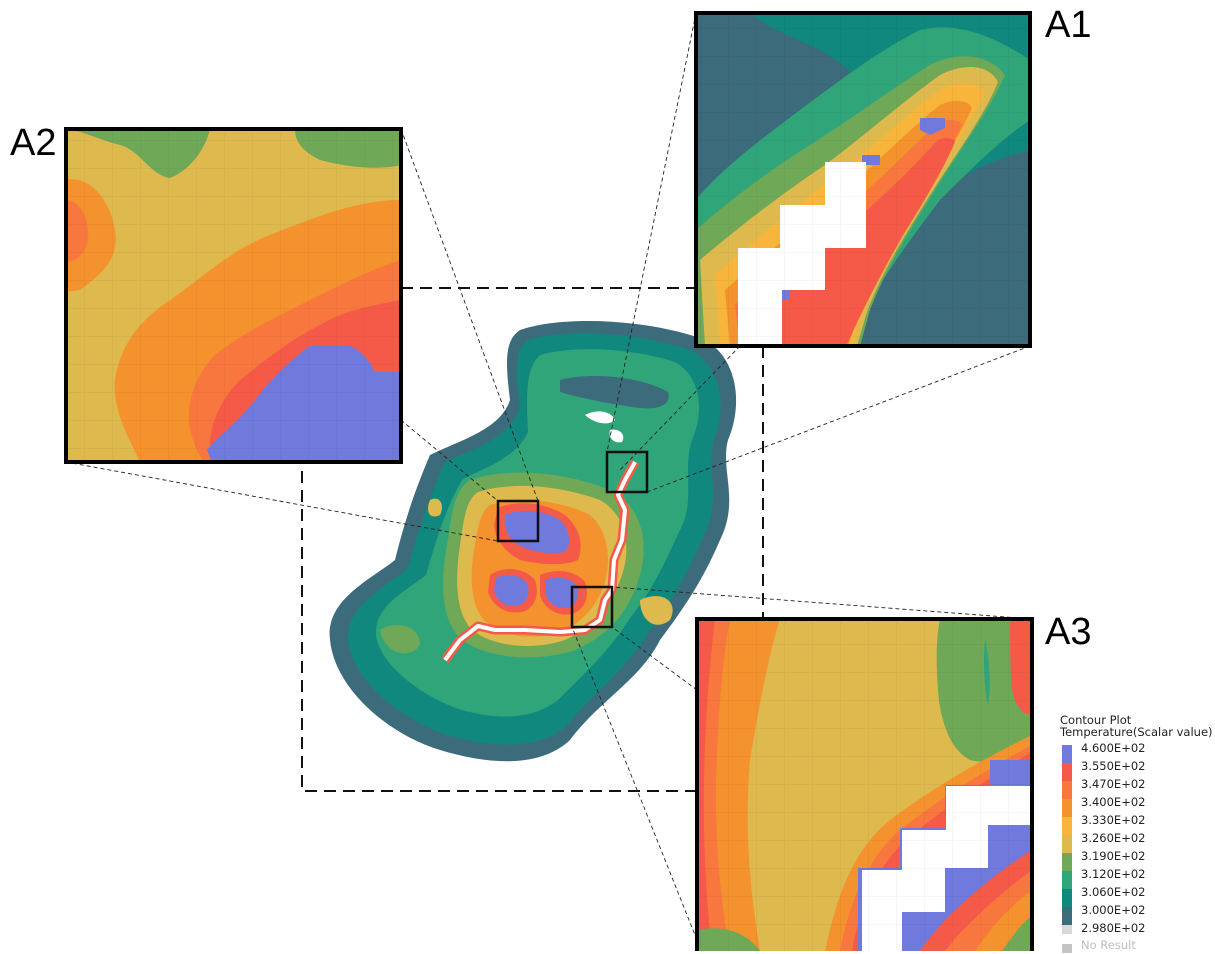  I want to click on inset-label-a3: A3, so click(1068, 632).